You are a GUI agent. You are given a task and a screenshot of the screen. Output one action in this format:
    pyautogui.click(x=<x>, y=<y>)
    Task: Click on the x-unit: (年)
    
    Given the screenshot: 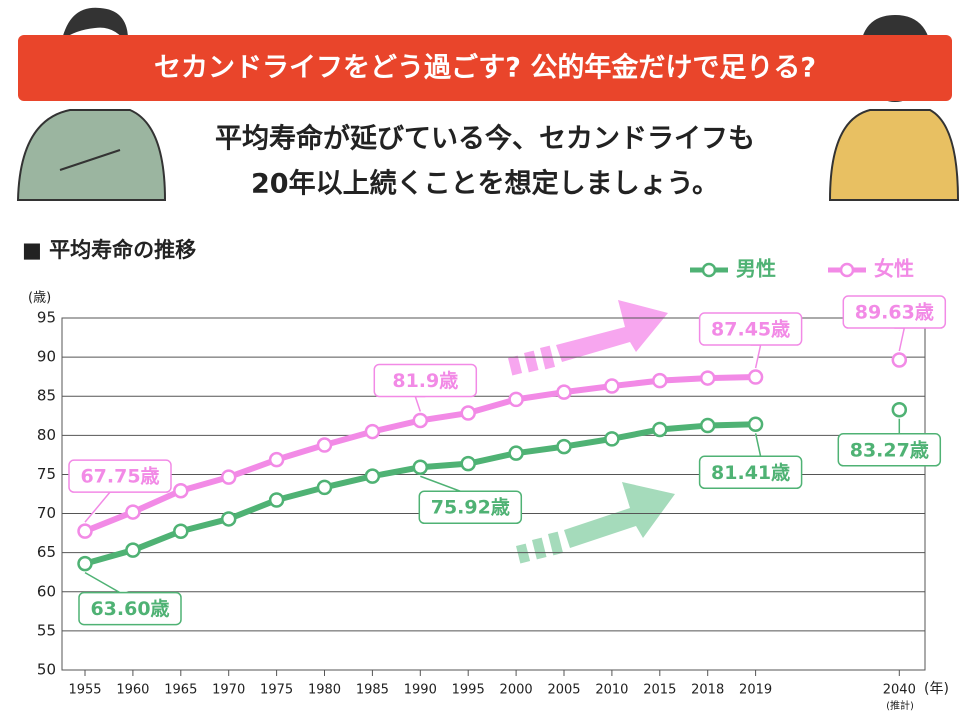 What is the action you would take?
    pyautogui.click(x=936, y=689)
    